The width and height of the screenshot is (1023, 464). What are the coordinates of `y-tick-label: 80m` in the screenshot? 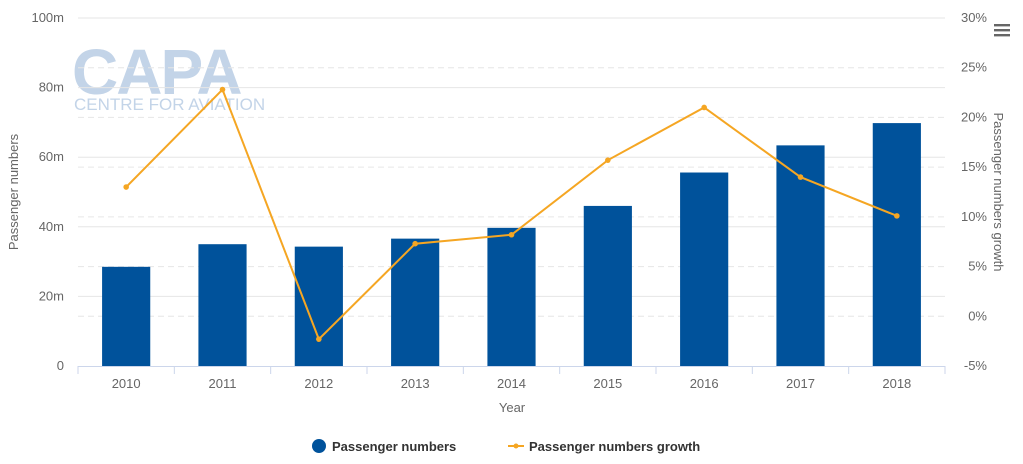 It's located at (51, 87).